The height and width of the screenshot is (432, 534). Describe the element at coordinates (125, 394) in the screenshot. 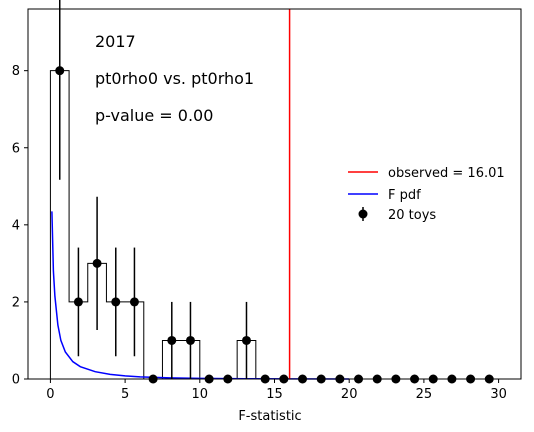

I see `x-tick-label: 5` at that location.